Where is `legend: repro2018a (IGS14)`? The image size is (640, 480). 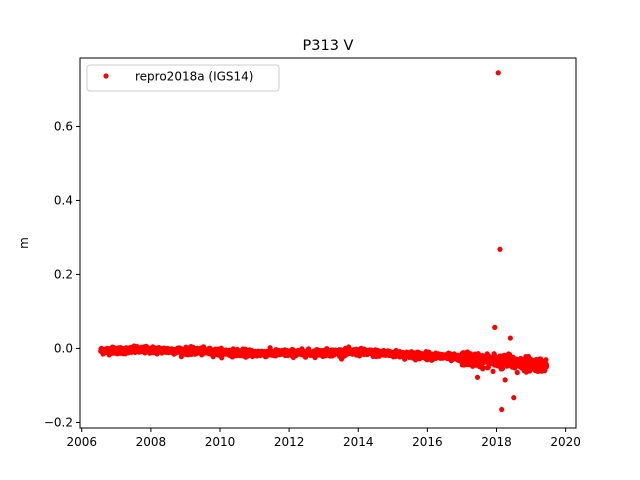
legend: repro2018a (IGS14) is located at coordinates (183, 78).